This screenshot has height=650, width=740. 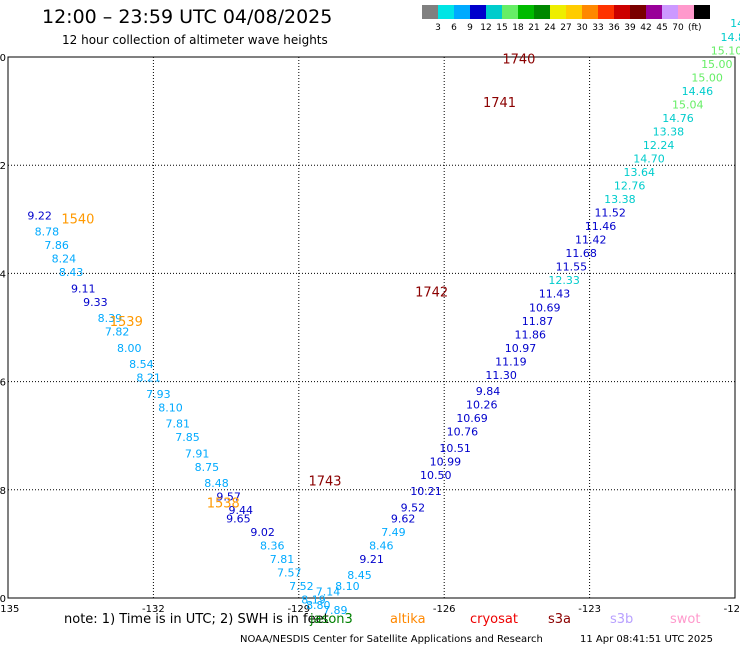 I want to click on pass-time-label: 1743, so click(x=324, y=482).